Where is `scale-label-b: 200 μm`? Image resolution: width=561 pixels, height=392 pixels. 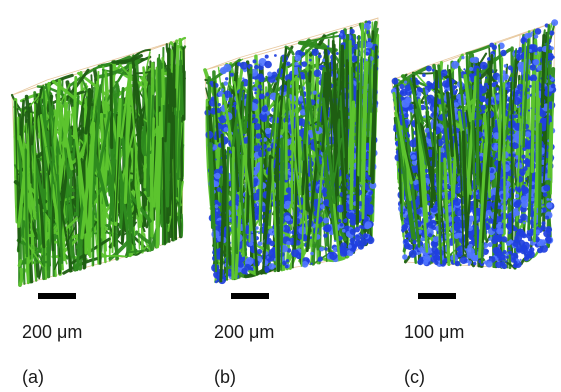 scale-label-b: 200 μm is located at coordinates (244, 332).